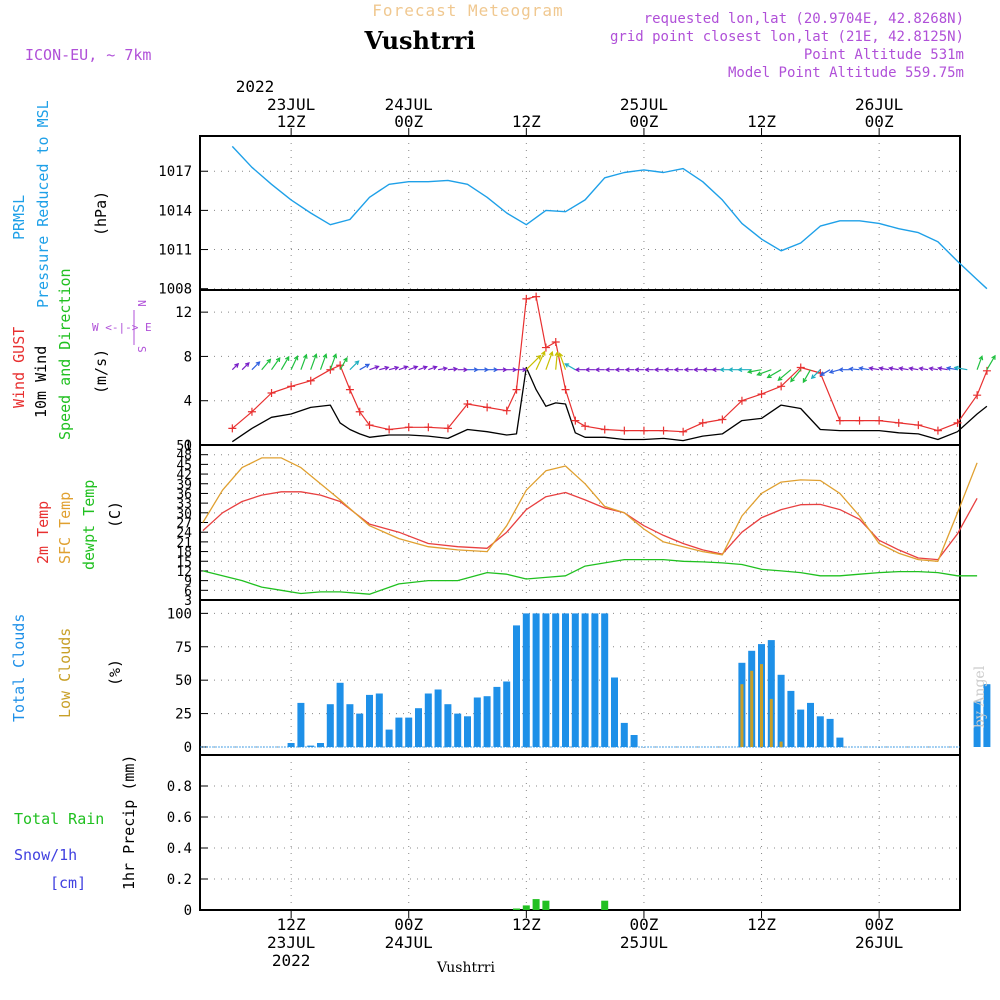 The width and height of the screenshot is (1000, 1000). What do you see at coordinates (184, 504) in the screenshot?
I see `y-tick-label: 33` at bounding box center [184, 504].